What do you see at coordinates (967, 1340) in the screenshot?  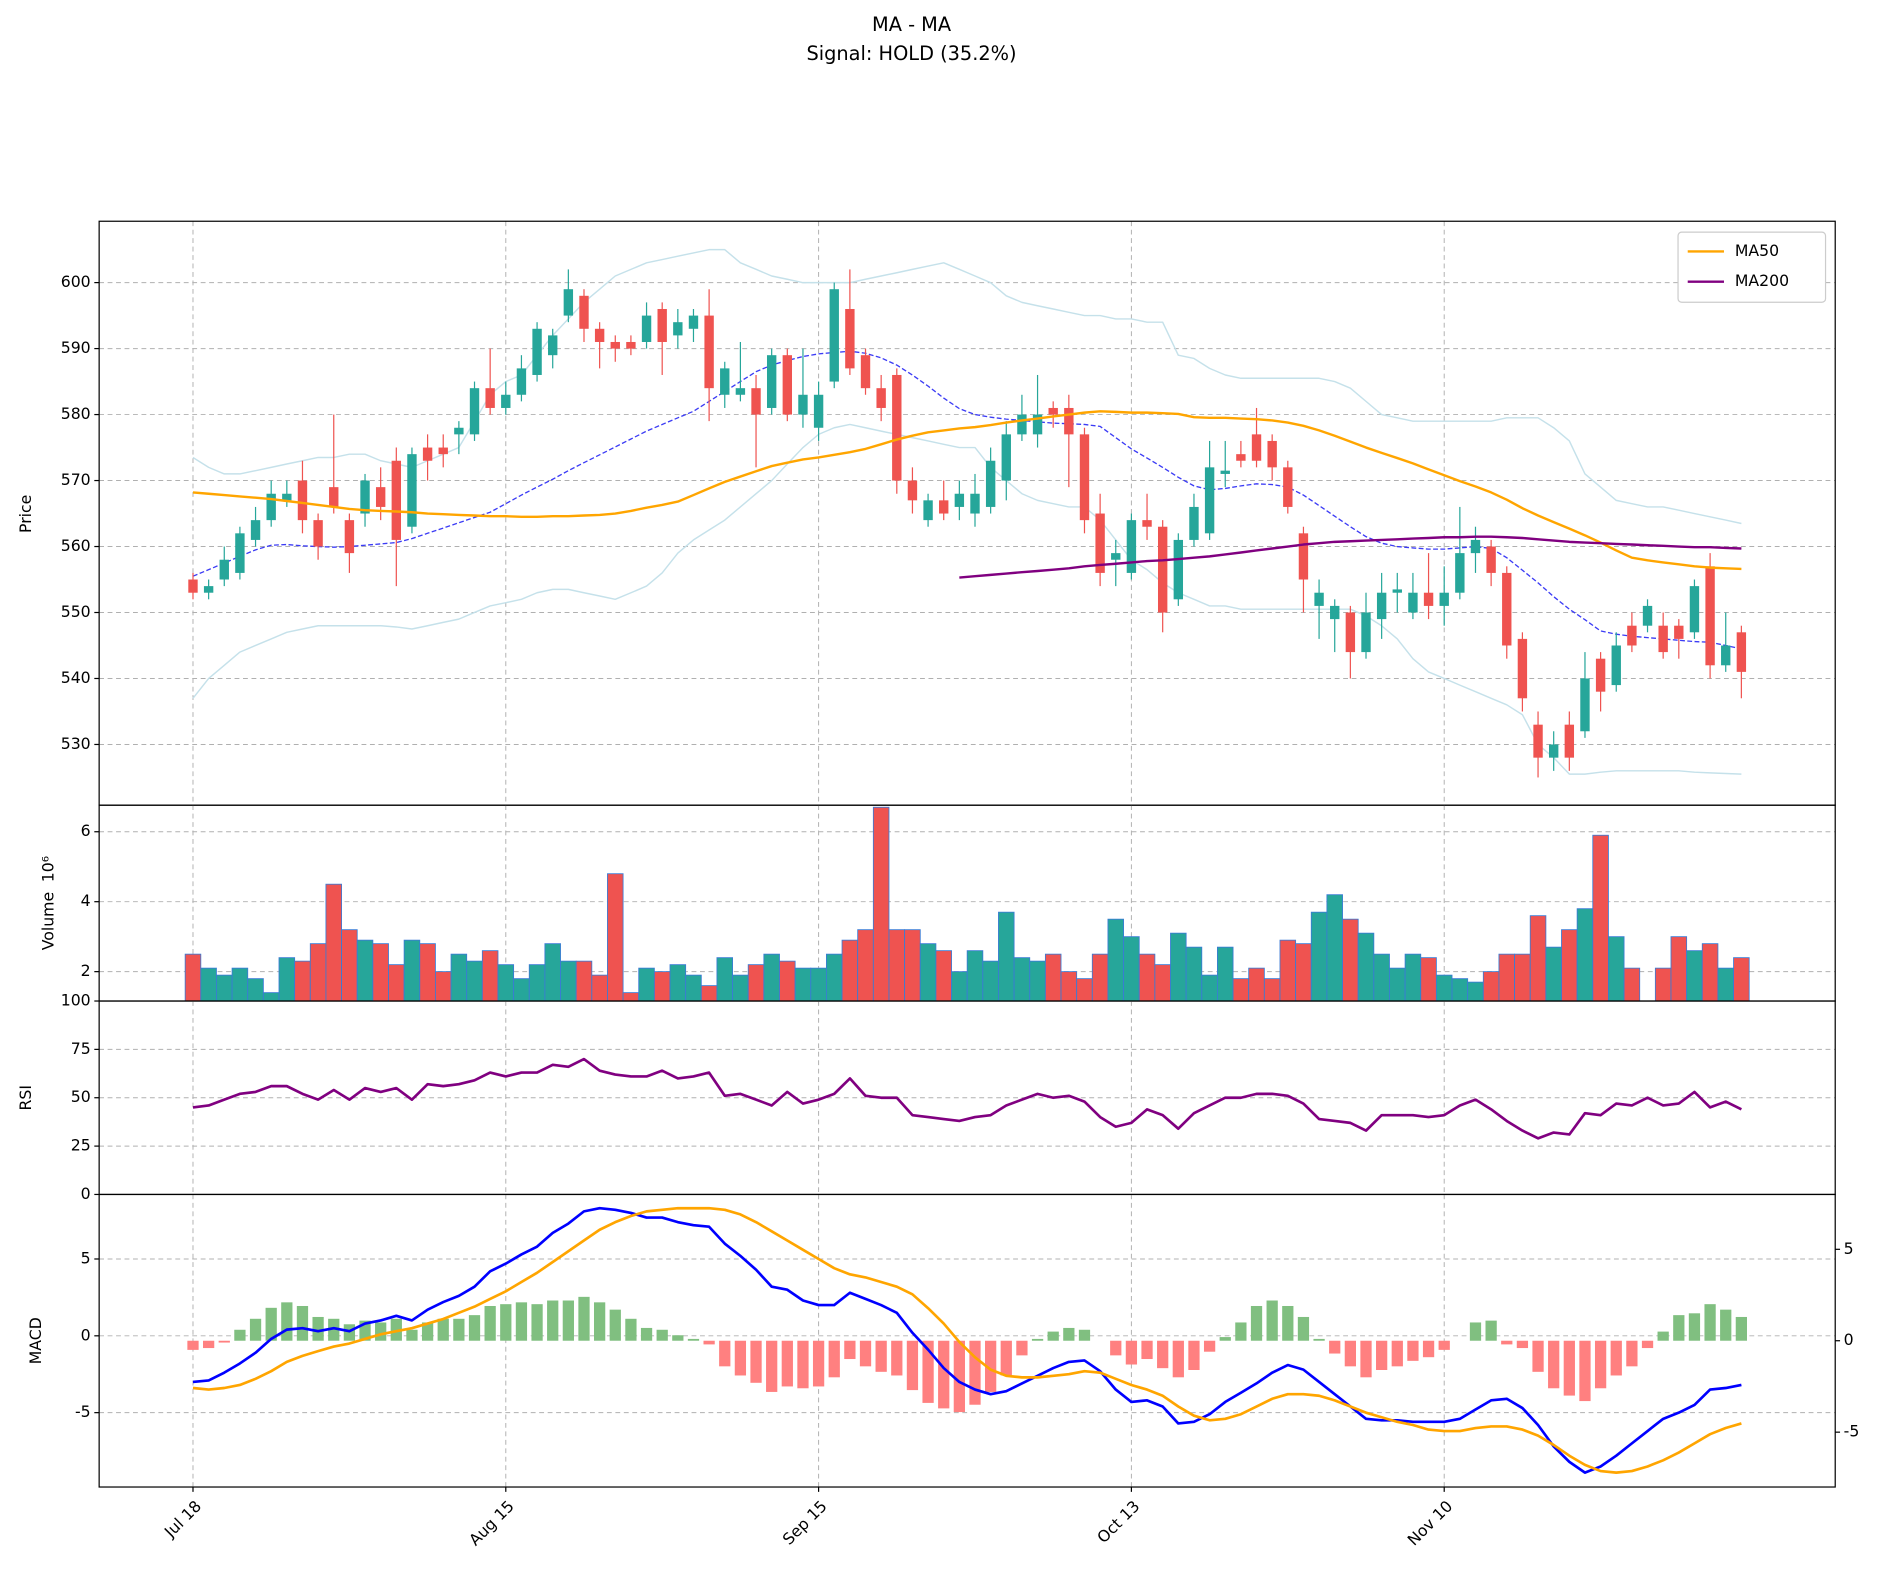 I see `macd-line` at bounding box center [967, 1340].